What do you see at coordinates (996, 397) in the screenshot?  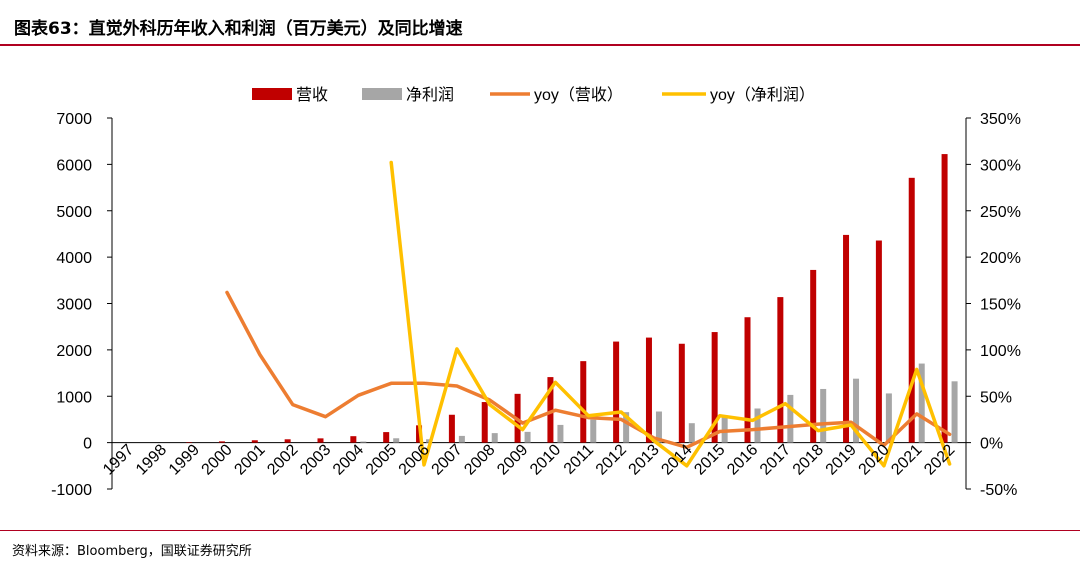 I see `right-axis-tick-label: 50%` at bounding box center [996, 397].